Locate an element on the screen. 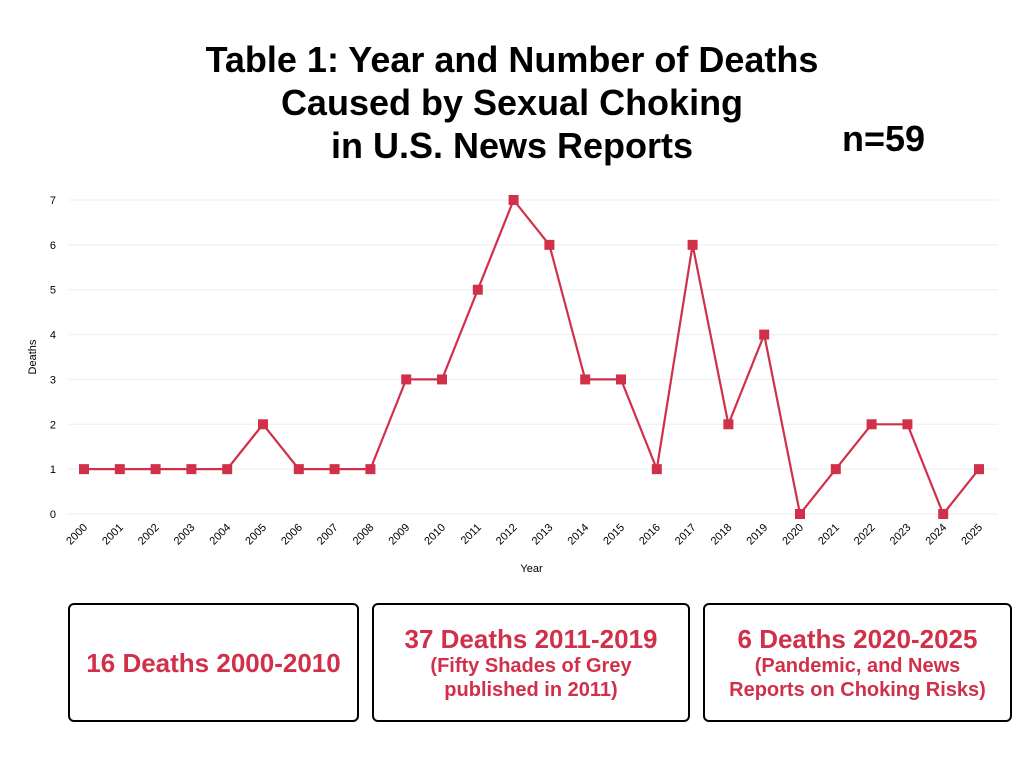  y-tick-label: 6 is located at coordinates (53, 246).